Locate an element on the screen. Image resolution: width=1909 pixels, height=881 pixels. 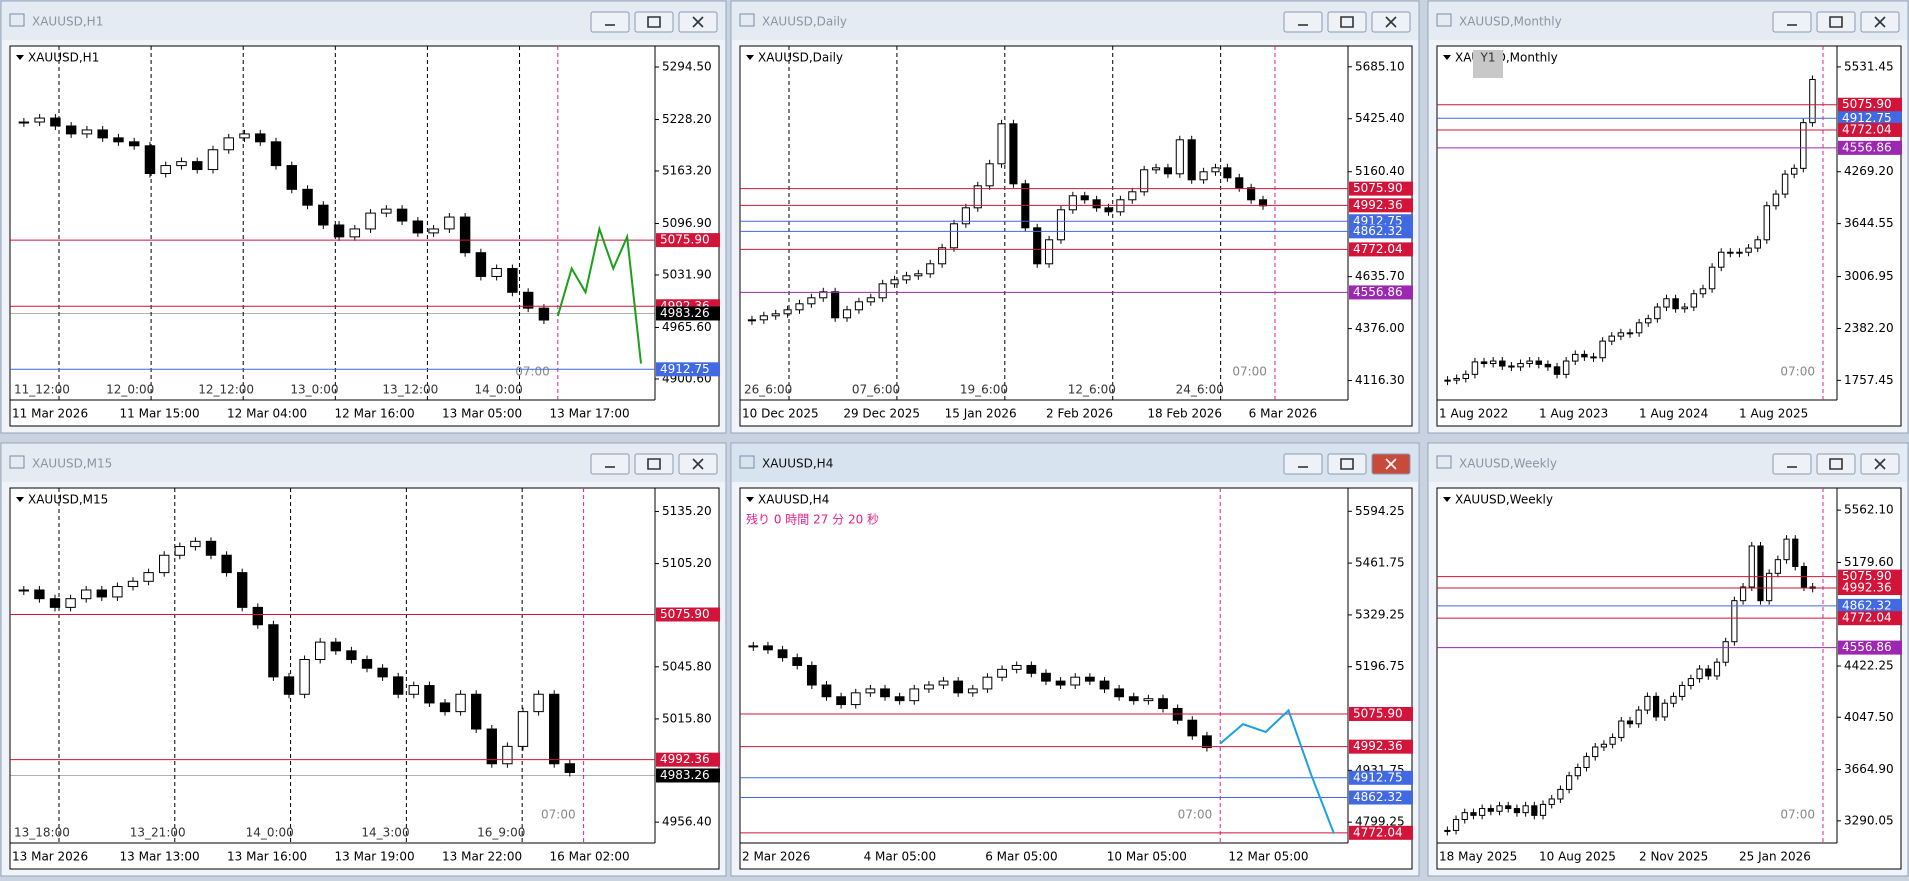
price-level-label: 4556.86 is located at coordinates (1867, 647).